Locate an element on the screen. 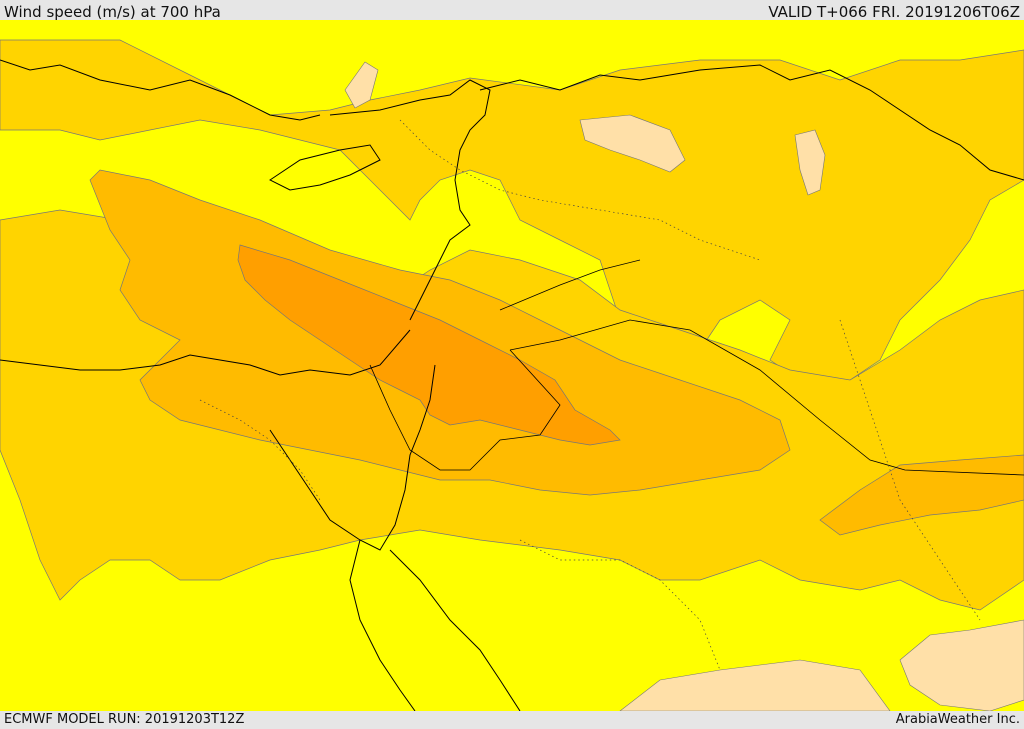 The height and width of the screenshot is (729, 1024). valid-time: VALID T+066 FRI. 20191206T06Z is located at coordinates (894, 12).